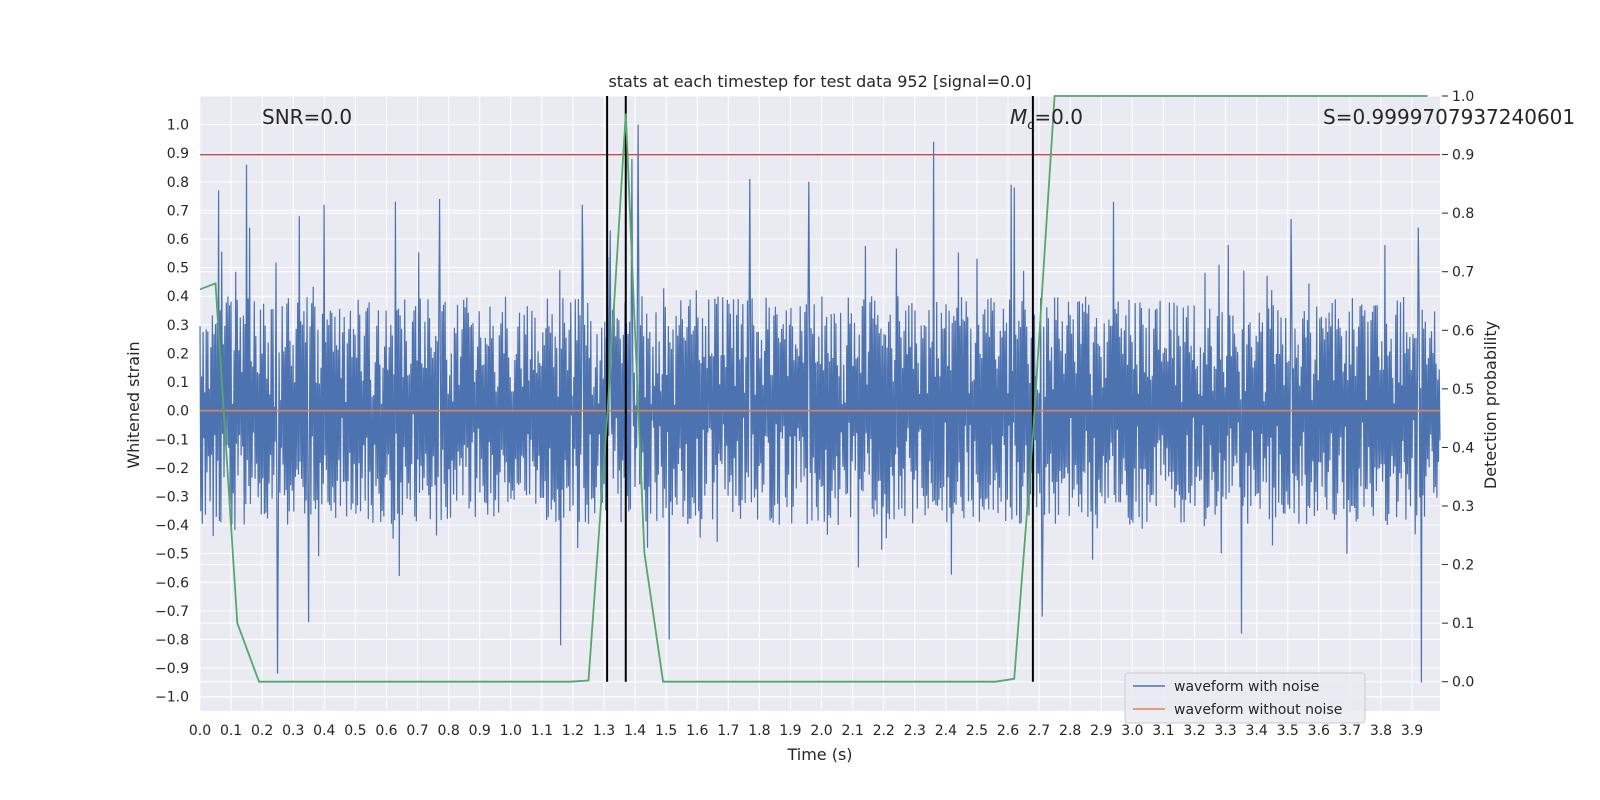 This screenshot has height=800, width=1600. Describe the element at coordinates (1463, 273) in the screenshot. I see `y2-tick-label: 0.7` at that location.